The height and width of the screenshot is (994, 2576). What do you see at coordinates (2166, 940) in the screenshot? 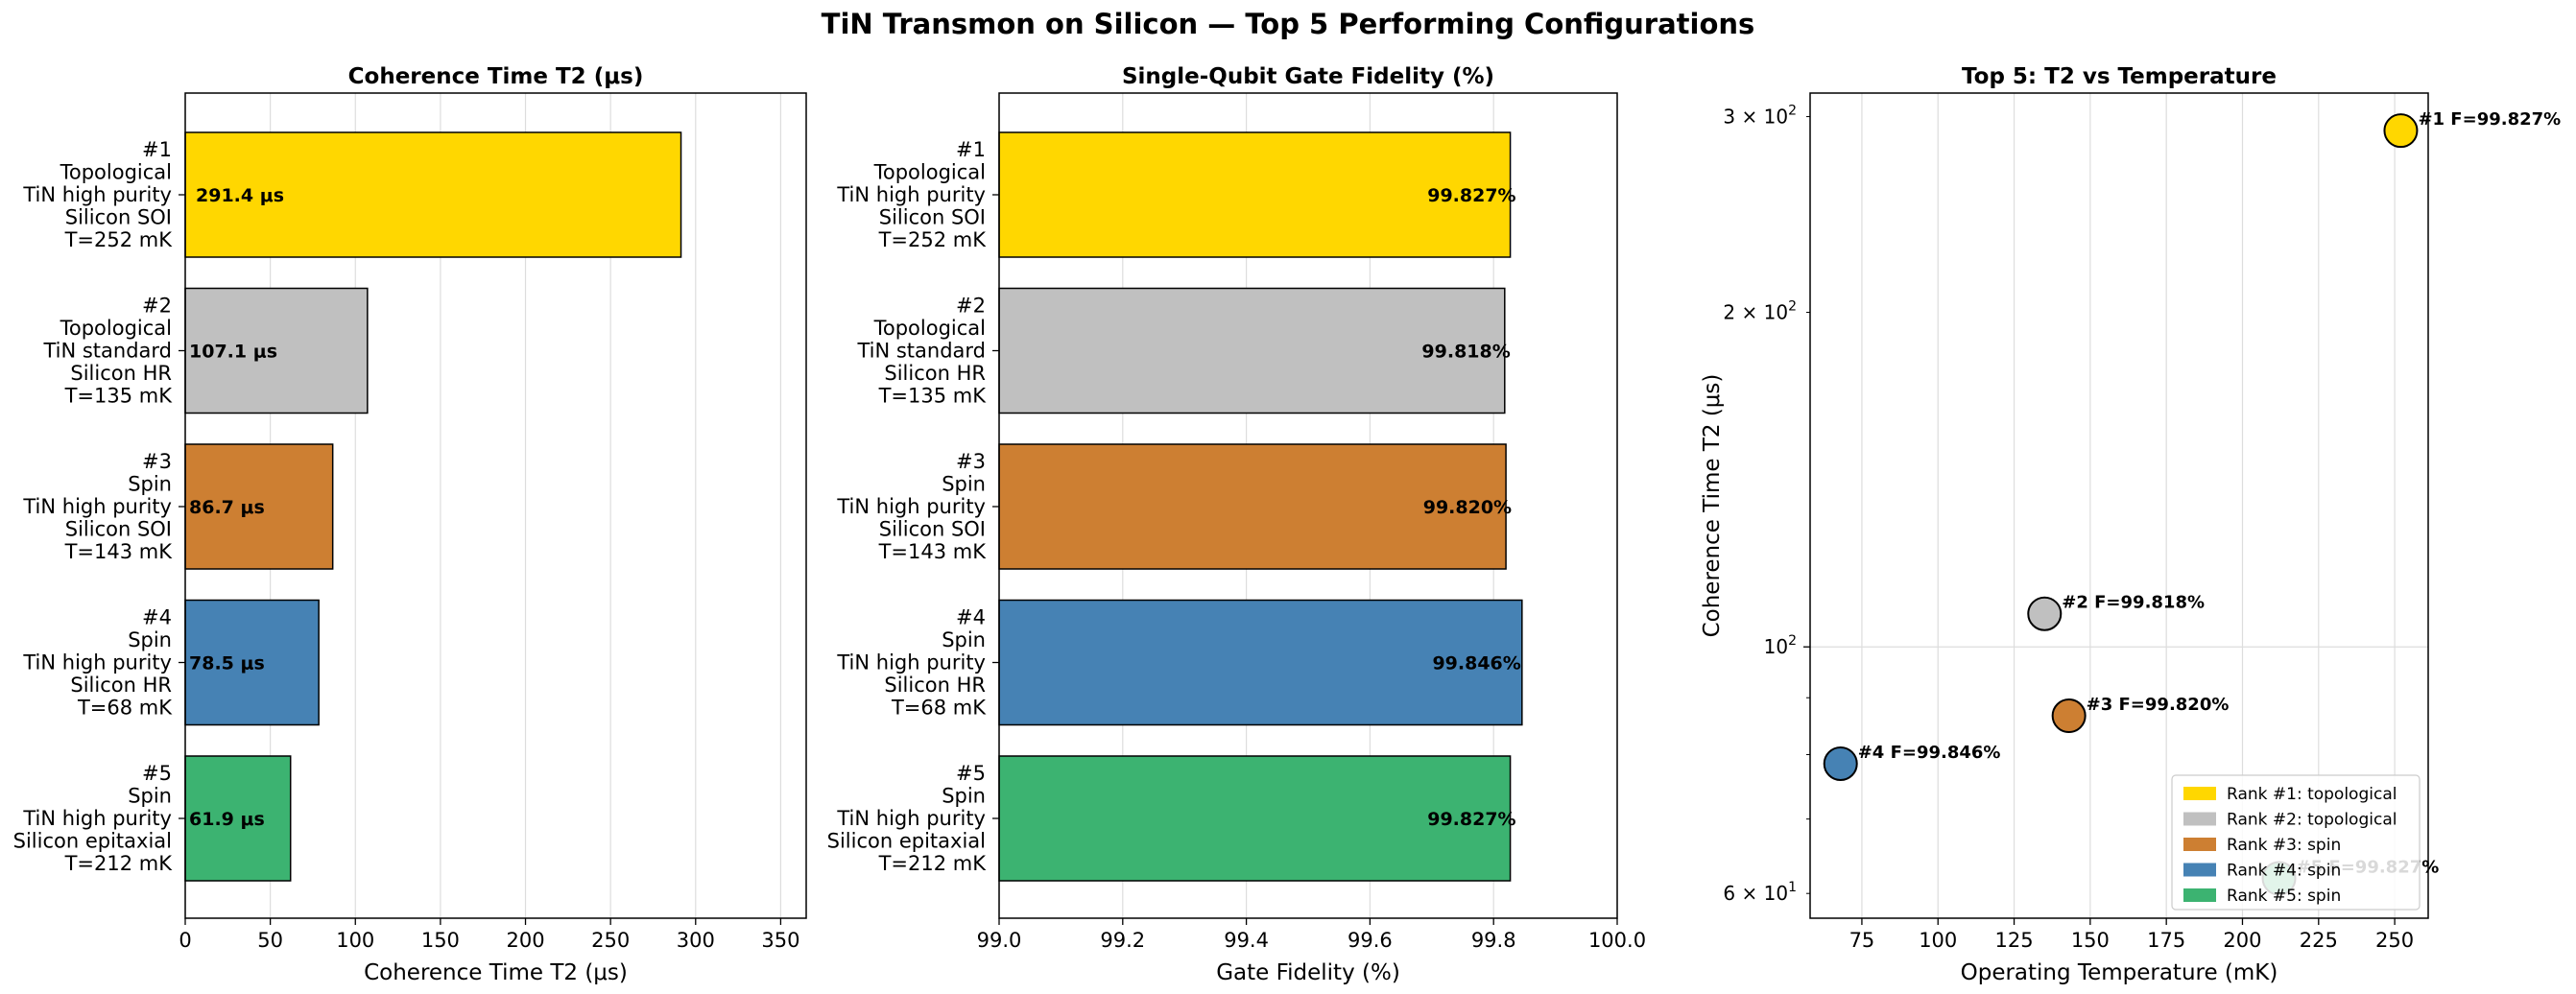
I see `x-tick-label: 175` at bounding box center [2166, 940].